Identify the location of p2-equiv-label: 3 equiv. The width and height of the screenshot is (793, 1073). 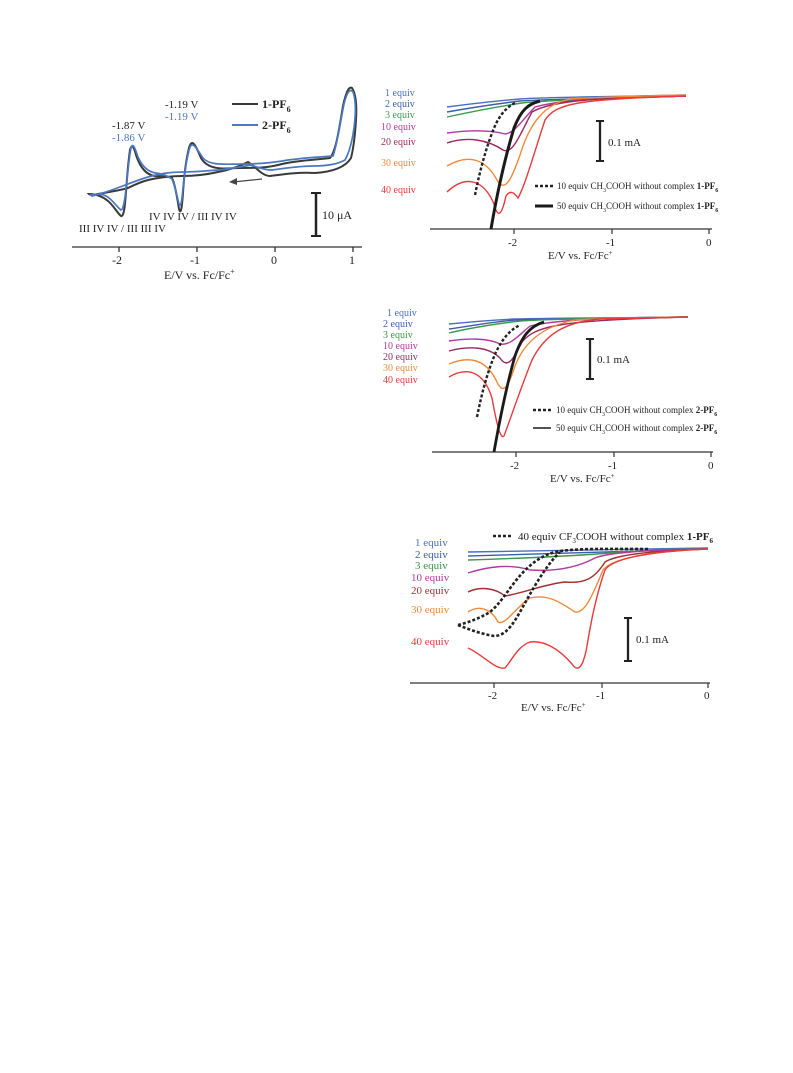
(398, 335).